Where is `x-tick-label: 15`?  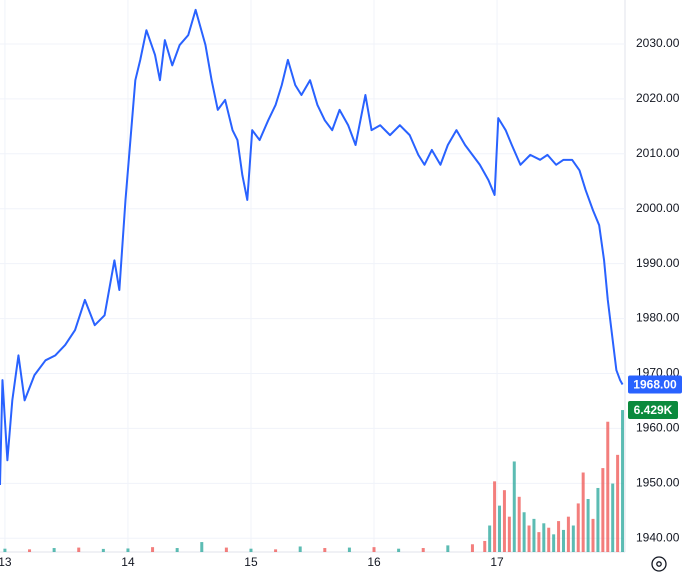
x-tick-label: 15 is located at coordinates (251, 562).